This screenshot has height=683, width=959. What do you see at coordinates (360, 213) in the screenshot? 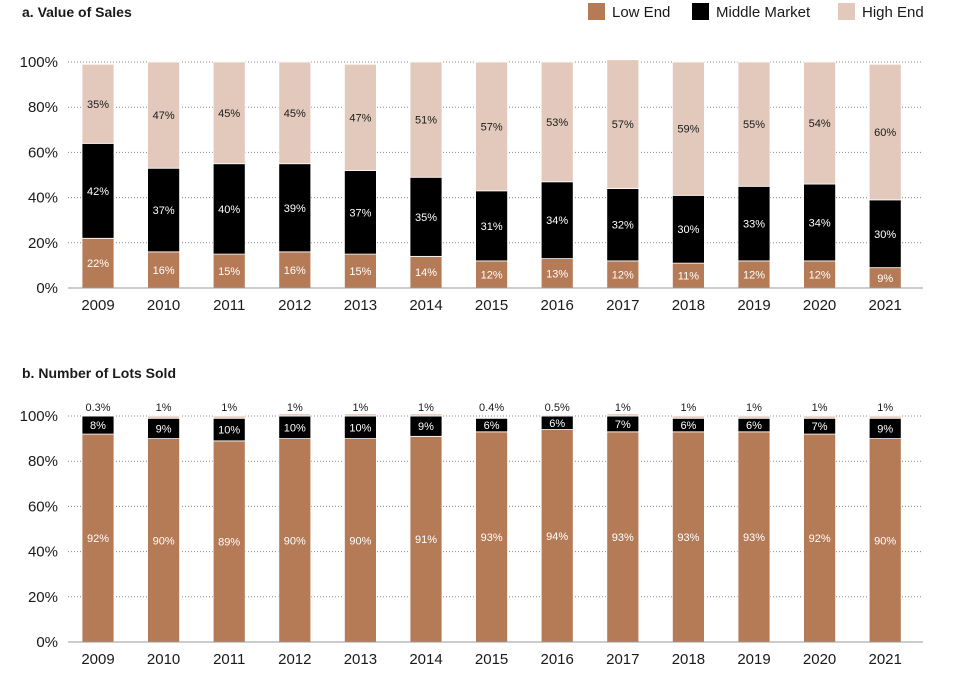
I see `data-label-middle-market: 37%` at bounding box center [360, 213].